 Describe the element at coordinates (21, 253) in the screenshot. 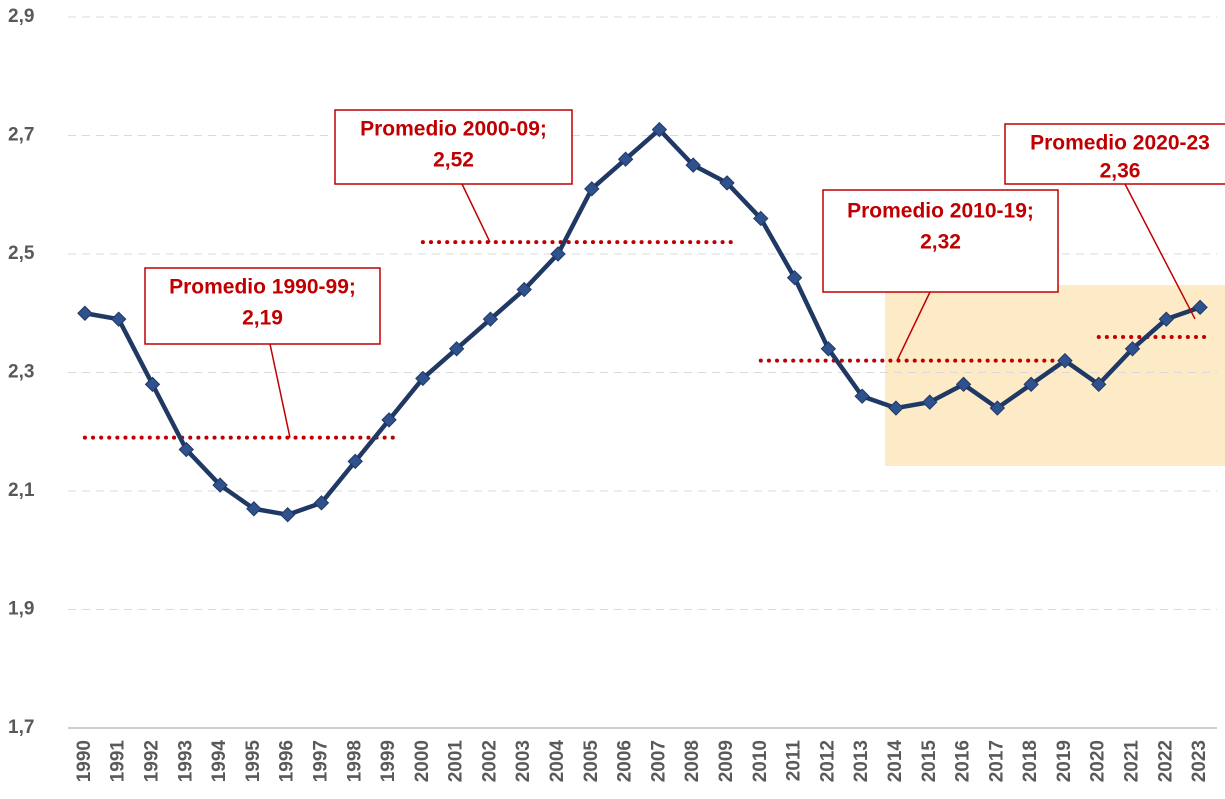

I see `y-tick-label: 2,5` at that location.